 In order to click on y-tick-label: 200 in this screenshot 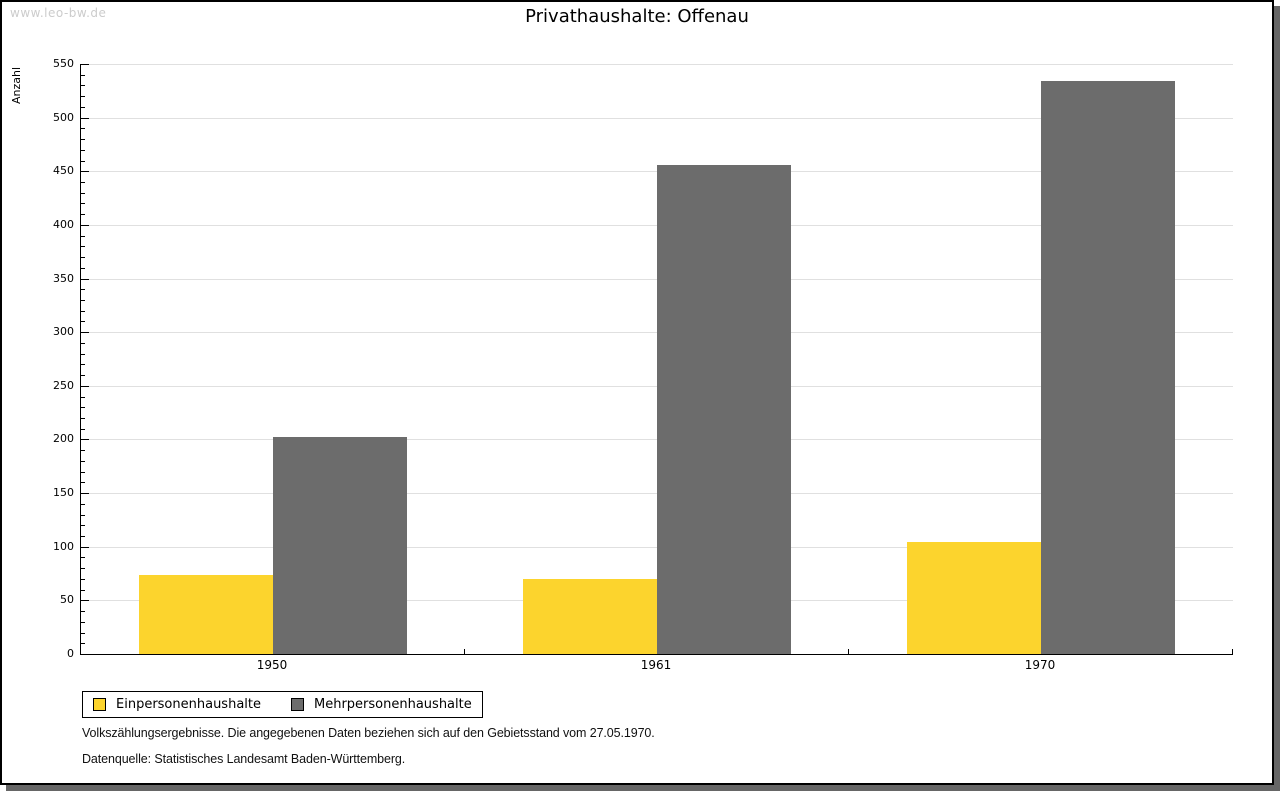, I will do `click(63, 439)`.